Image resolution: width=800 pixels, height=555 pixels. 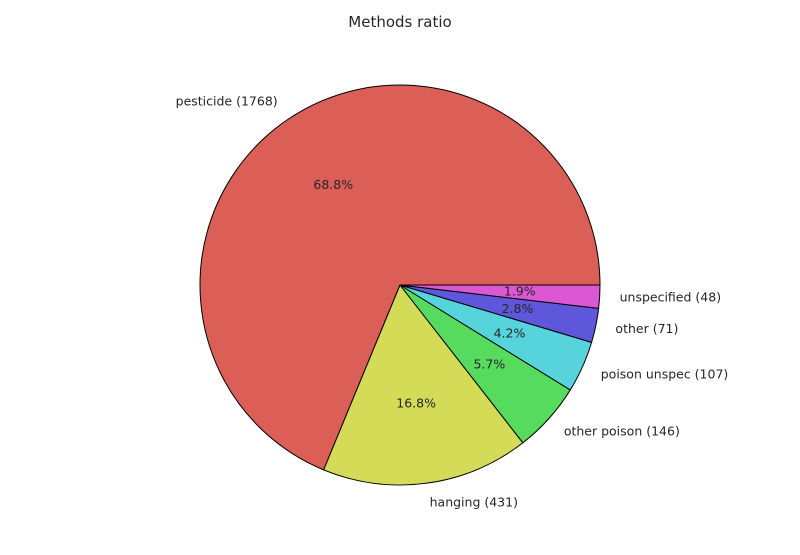 I want to click on slice-label: pesticide (1768), so click(x=227, y=101).